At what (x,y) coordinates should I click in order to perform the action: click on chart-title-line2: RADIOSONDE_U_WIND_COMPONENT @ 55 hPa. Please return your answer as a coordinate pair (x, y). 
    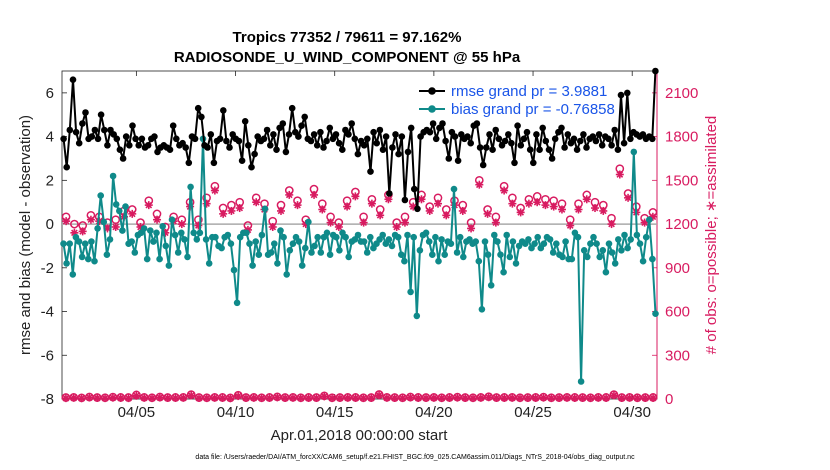
    Looking at the image, I should click on (347, 57).